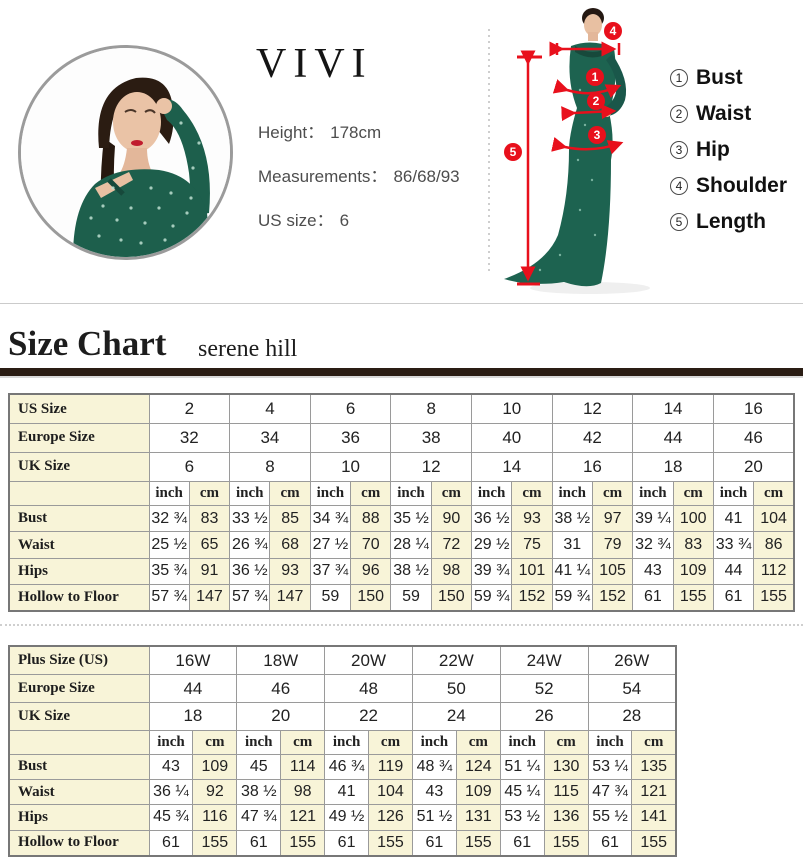  Describe the element at coordinates (290, 571) in the screenshot. I see `cm-value: 93` at that location.